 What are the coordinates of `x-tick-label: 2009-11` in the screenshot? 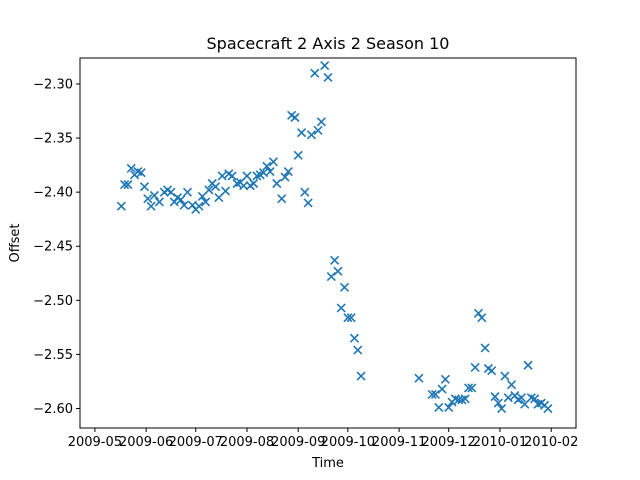 It's located at (399, 442).